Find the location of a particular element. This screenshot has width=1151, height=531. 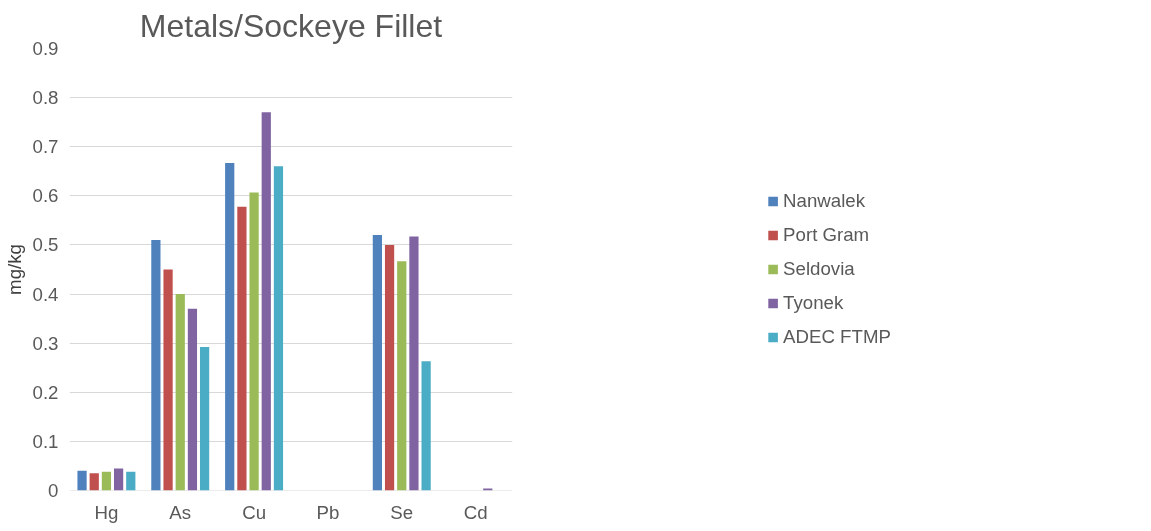

y-tick-label: 0.9 is located at coordinates (45, 48).